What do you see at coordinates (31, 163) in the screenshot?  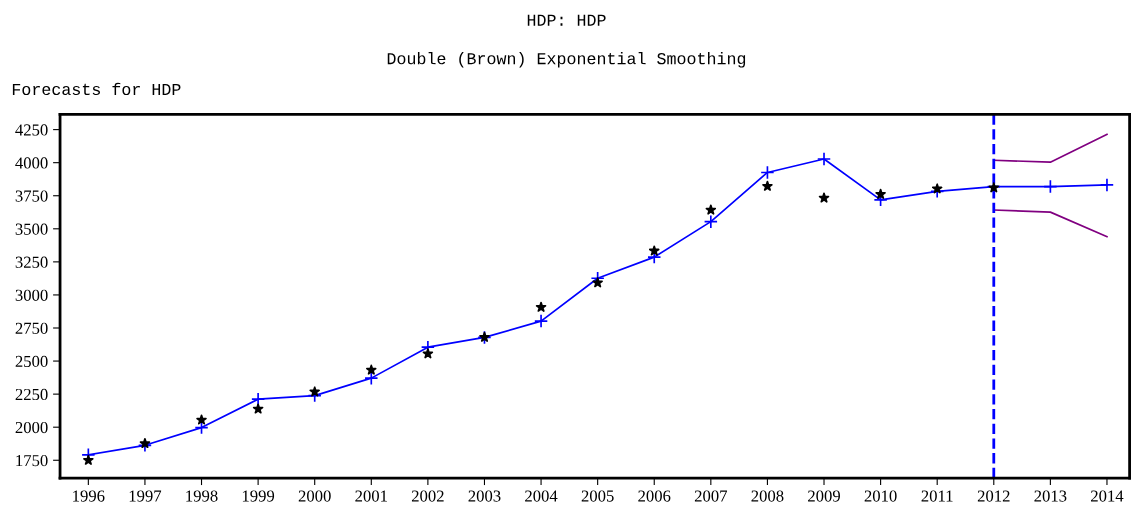 I see `y-tick-label: 4000` at bounding box center [31, 163].